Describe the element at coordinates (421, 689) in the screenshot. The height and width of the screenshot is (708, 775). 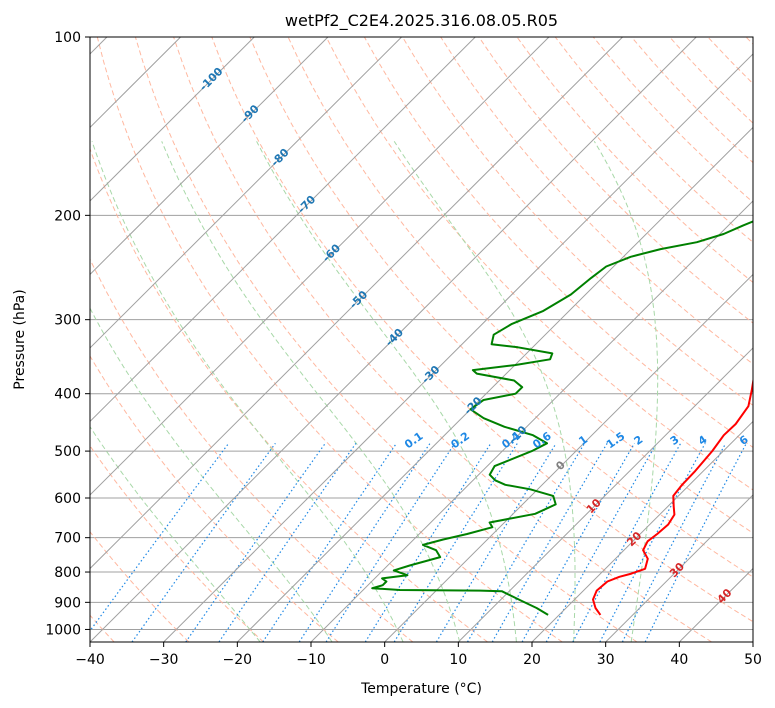
I see `x-axis-title: Temperature (°C)` at that location.